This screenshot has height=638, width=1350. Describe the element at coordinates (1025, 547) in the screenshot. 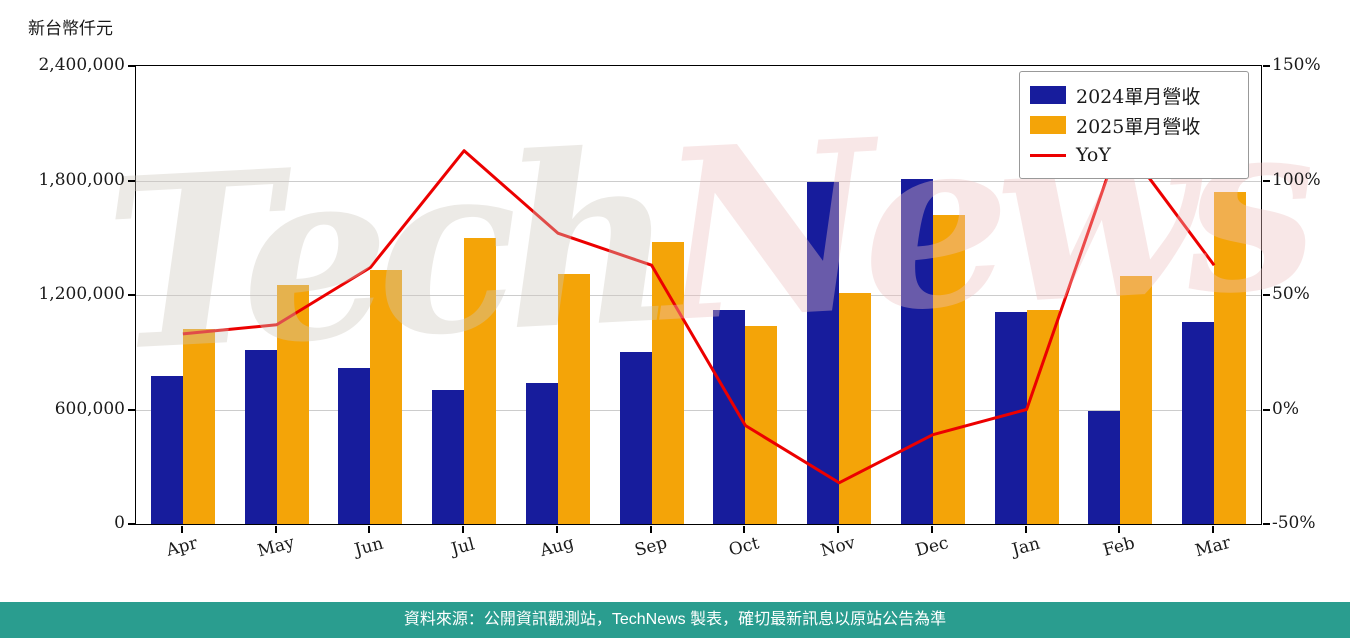

I see `x-axis-tick-label: Jan` at that location.